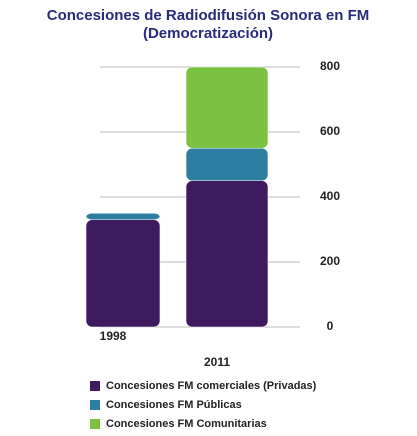  What do you see at coordinates (330, 66) in the screenshot?
I see `y-tick-label: 800` at bounding box center [330, 66].